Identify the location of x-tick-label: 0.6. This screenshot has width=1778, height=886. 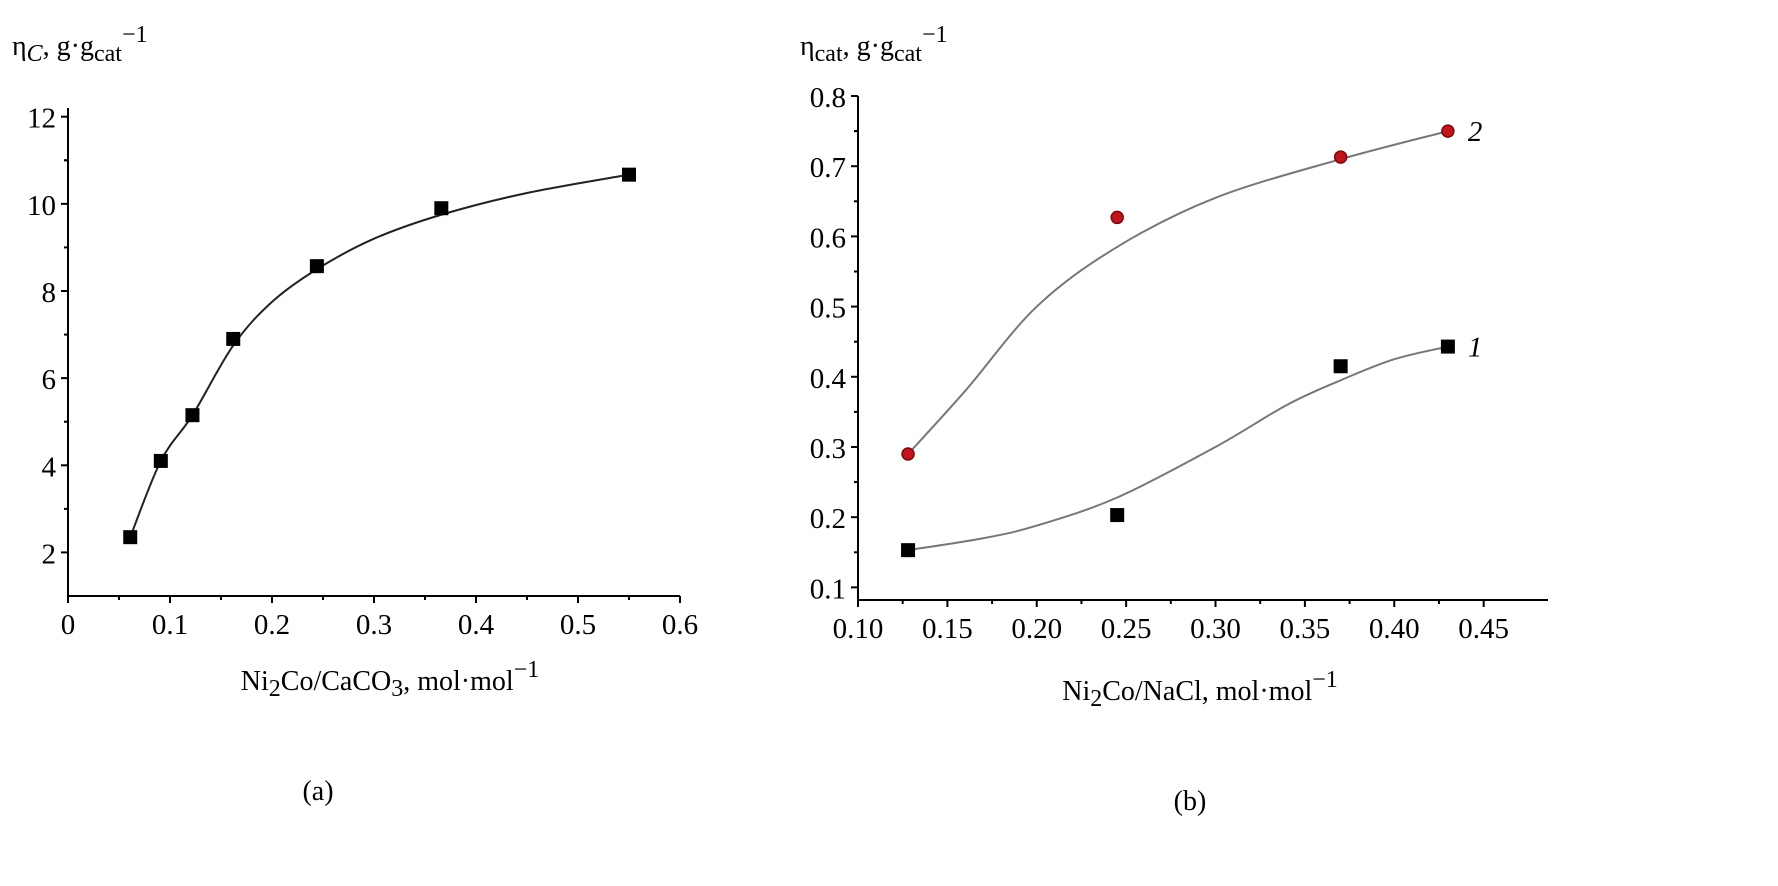
(680, 625).